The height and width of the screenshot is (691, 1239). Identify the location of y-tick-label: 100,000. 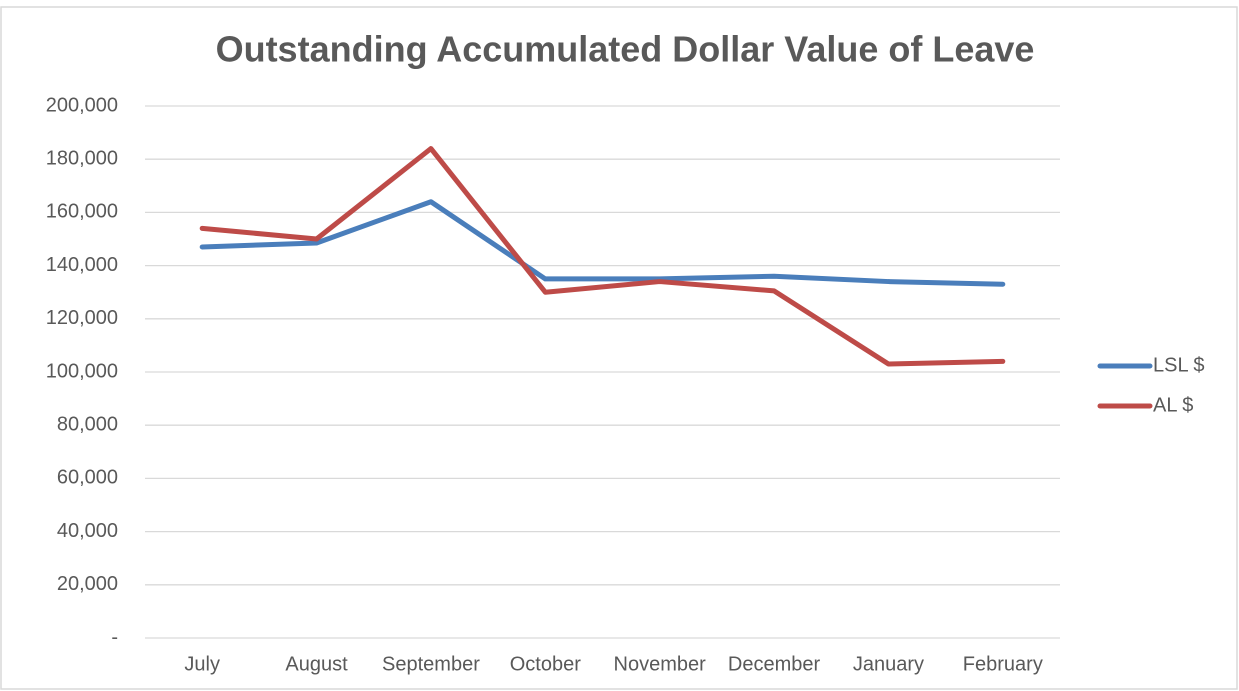
(82, 371).